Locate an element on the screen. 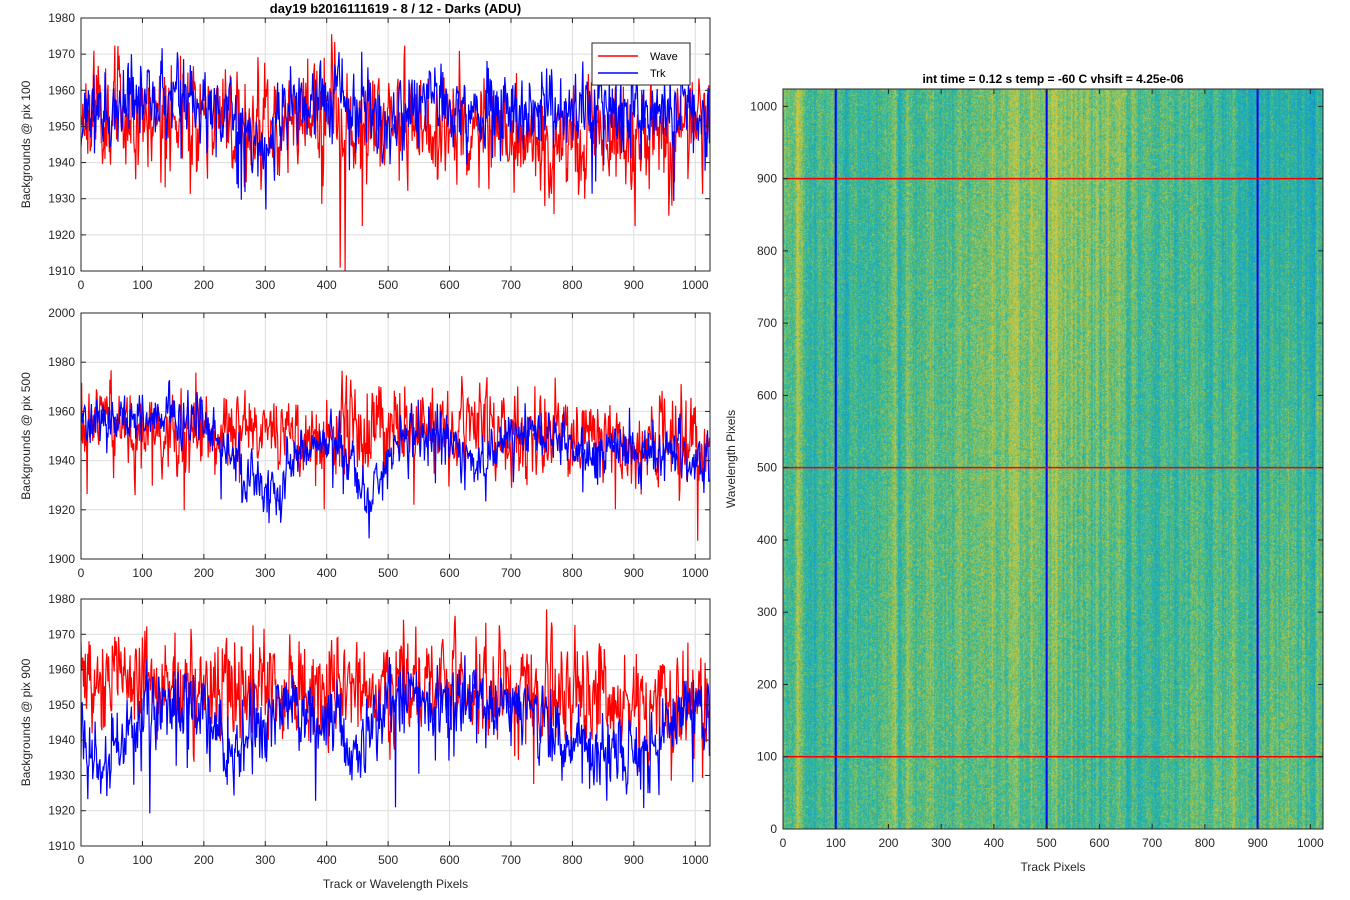 This screenshot has width=1350, height=900. y-tick-label: 1000 is located at coordinates (763, 106).